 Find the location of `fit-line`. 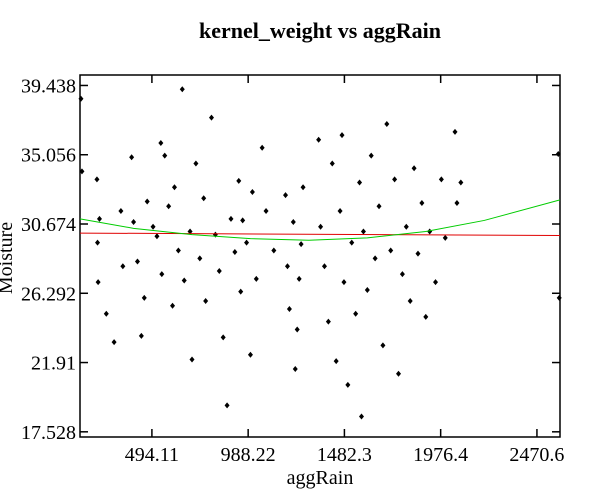

fit-line is located at coordinates (320, 220).